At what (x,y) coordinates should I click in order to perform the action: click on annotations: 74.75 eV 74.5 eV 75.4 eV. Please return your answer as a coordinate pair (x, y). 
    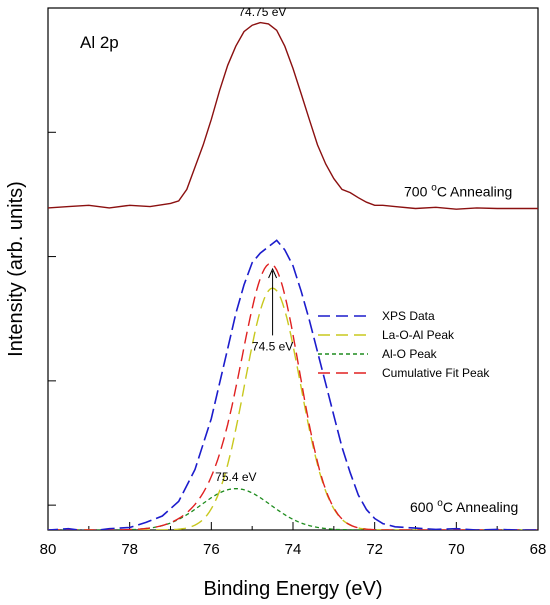
    Looking at the image, I should click on (254, 244).